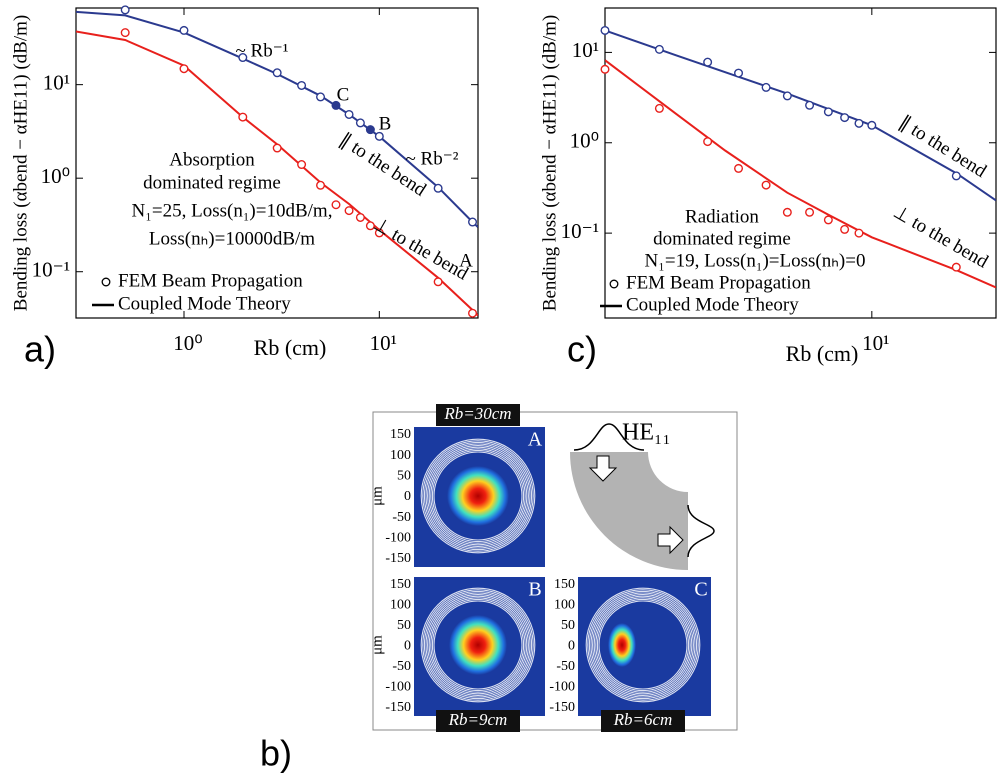 This screenshot has height=780, width=998. What do you see at coordinates (722, 216) in the screenshot?
I see `annotation: Radiation` at bounding box center [722, 216].